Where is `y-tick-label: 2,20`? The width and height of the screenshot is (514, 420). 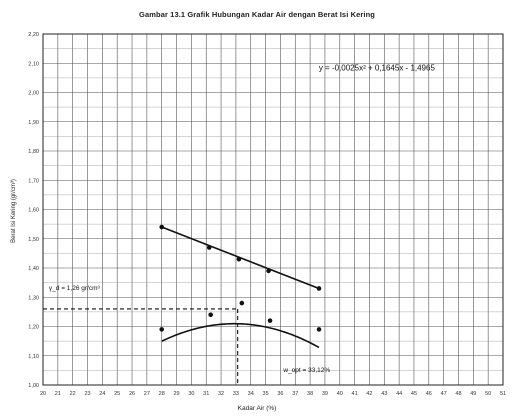 y-tick-label: 2,20 is located at coordinates (33, 35).